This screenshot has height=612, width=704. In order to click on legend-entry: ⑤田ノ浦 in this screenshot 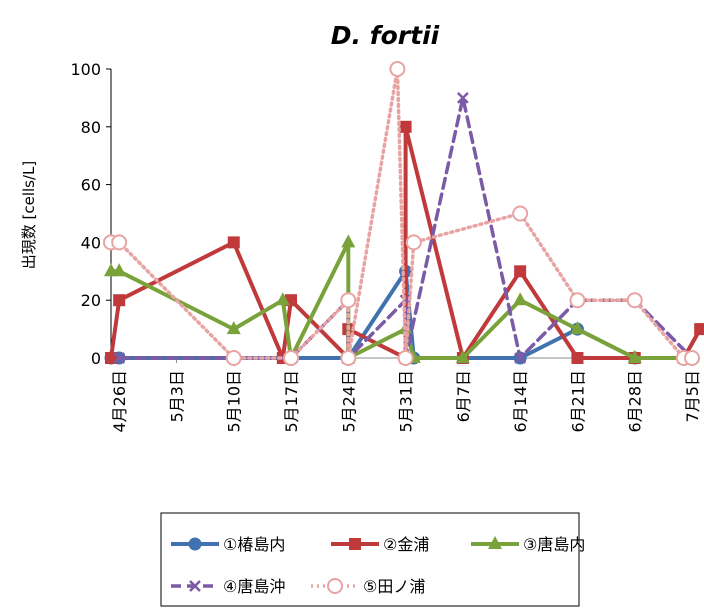, I will do `click(368, 586)`.